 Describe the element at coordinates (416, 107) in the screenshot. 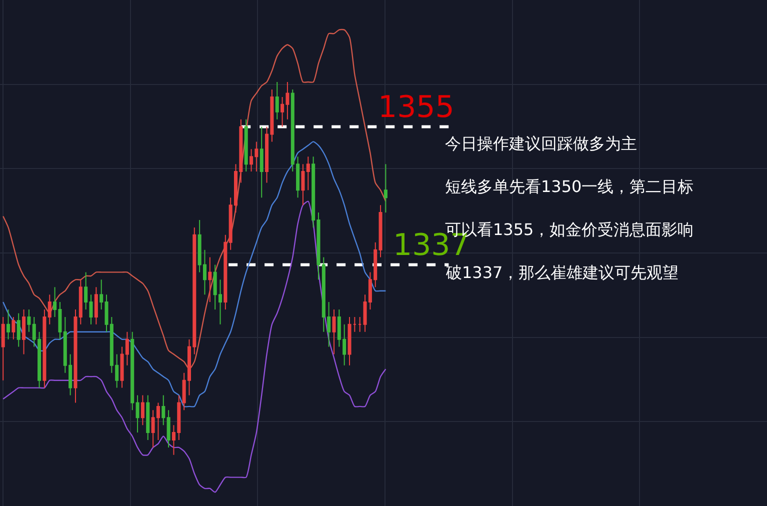

I see `annotation: 1355` at that location.